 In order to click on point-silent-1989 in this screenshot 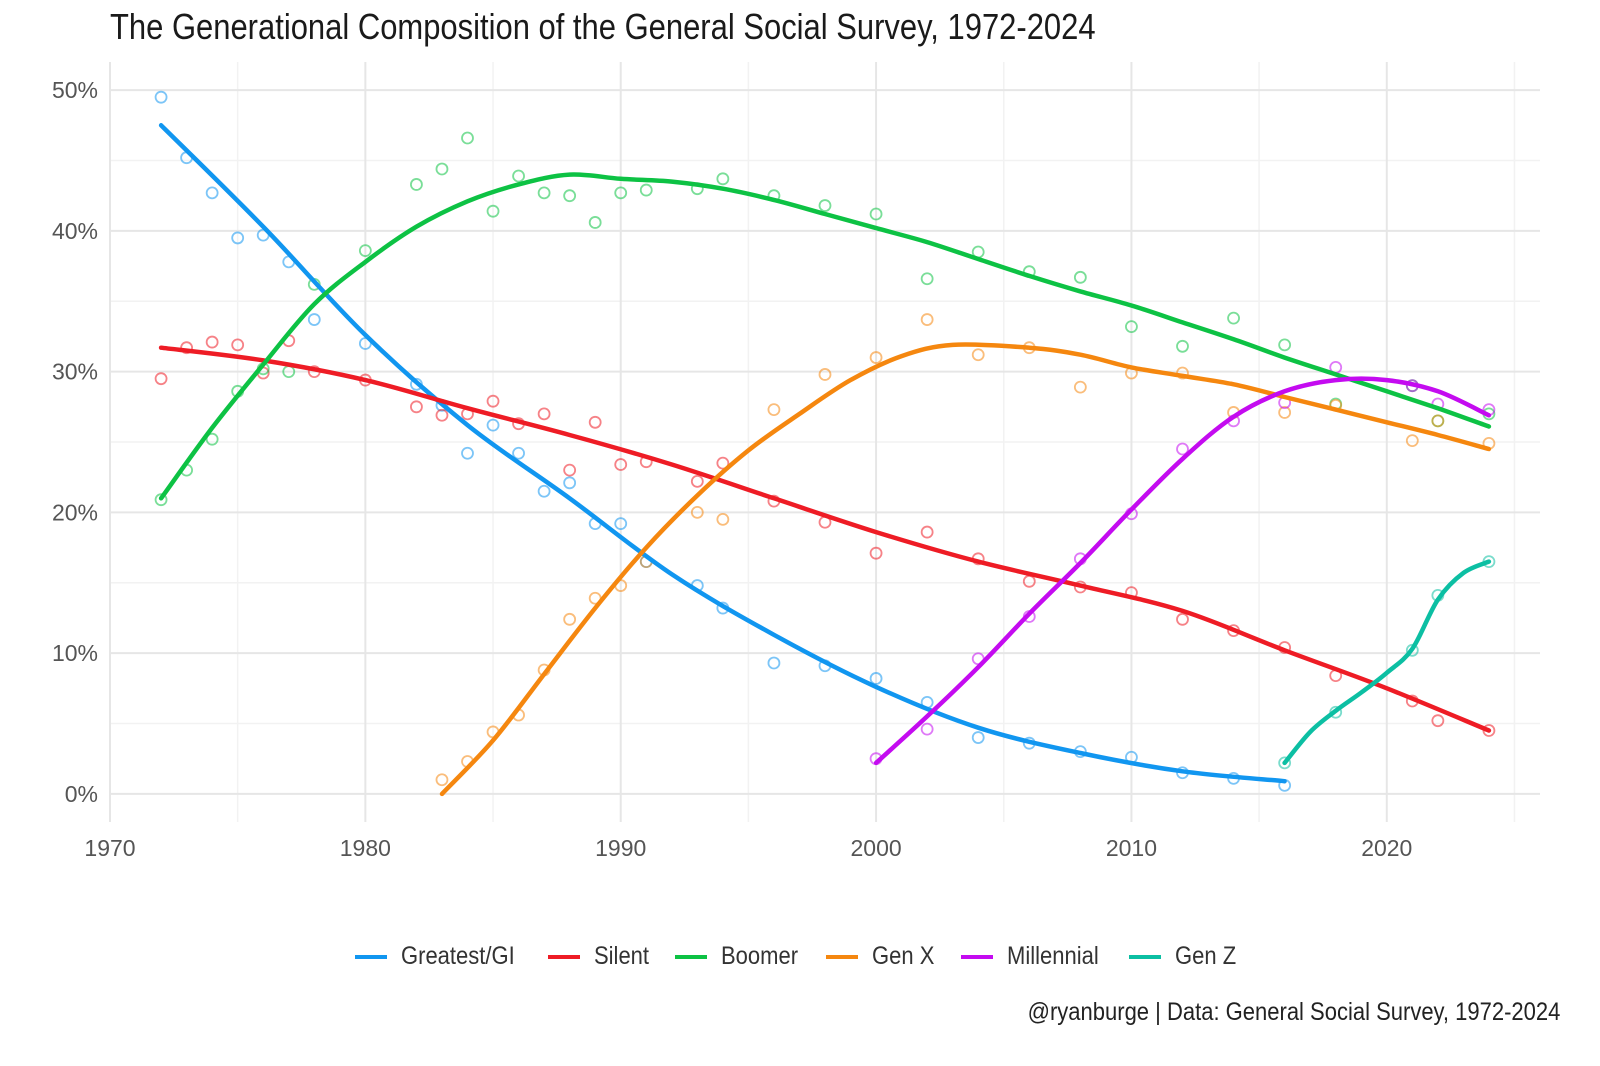, I will do `click(595, 422)`.